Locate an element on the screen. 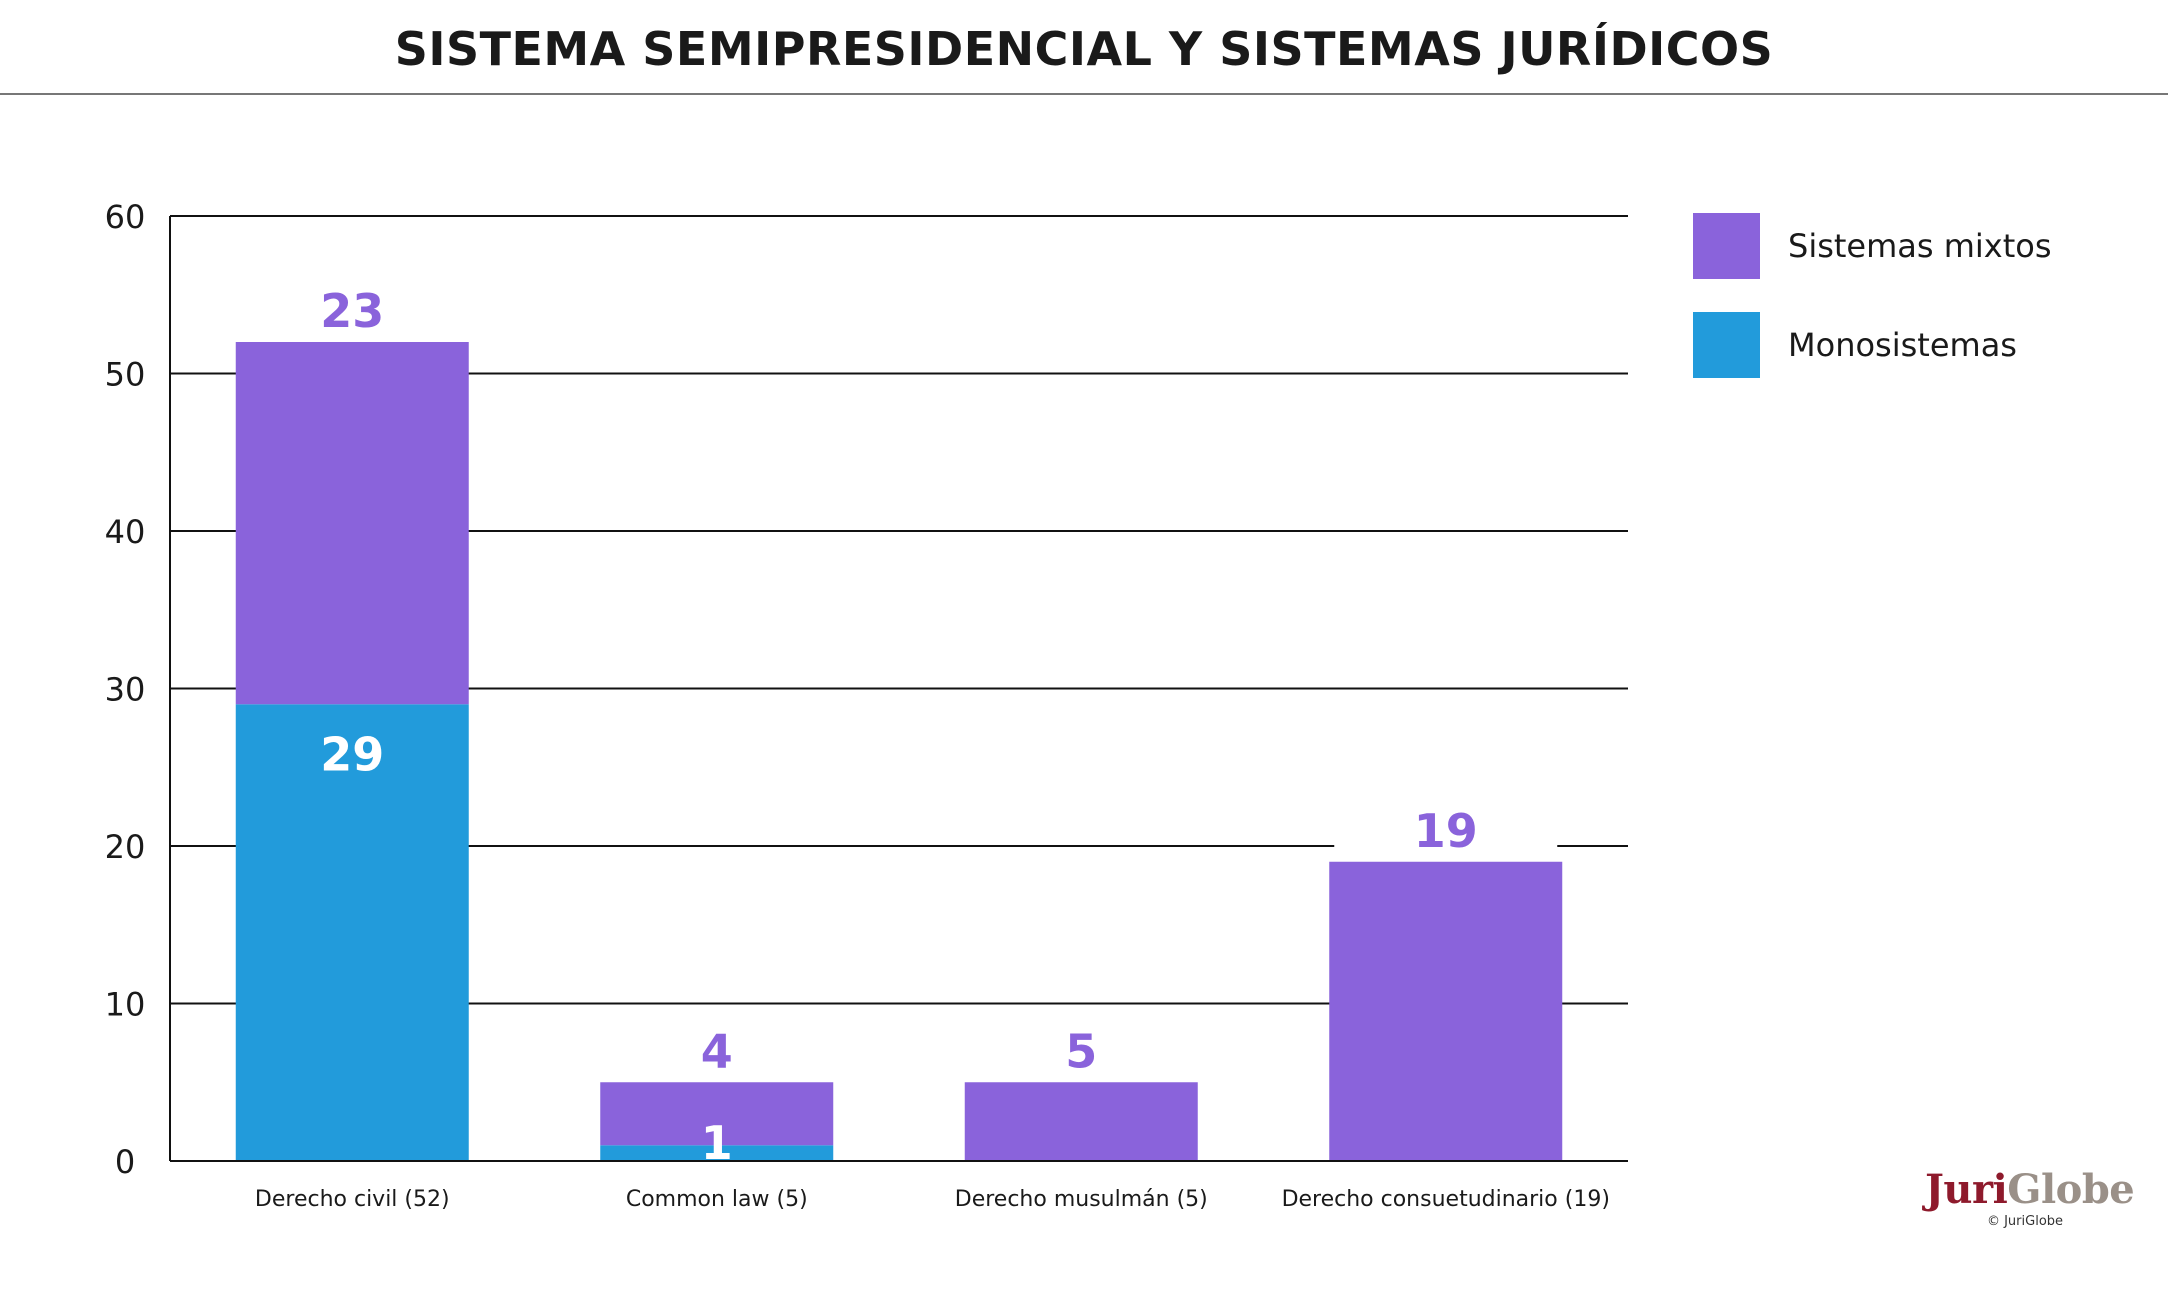 The width and height of the screenshot is (2168, 1301). y-tick-label-0: 0 is located at coordinates (125, 1162).